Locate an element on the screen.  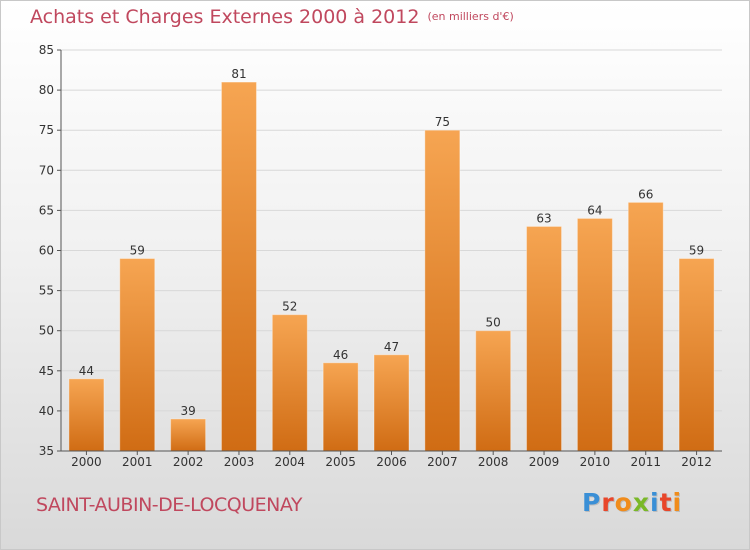
logo-letter: x is located at coordinates (641, 502).